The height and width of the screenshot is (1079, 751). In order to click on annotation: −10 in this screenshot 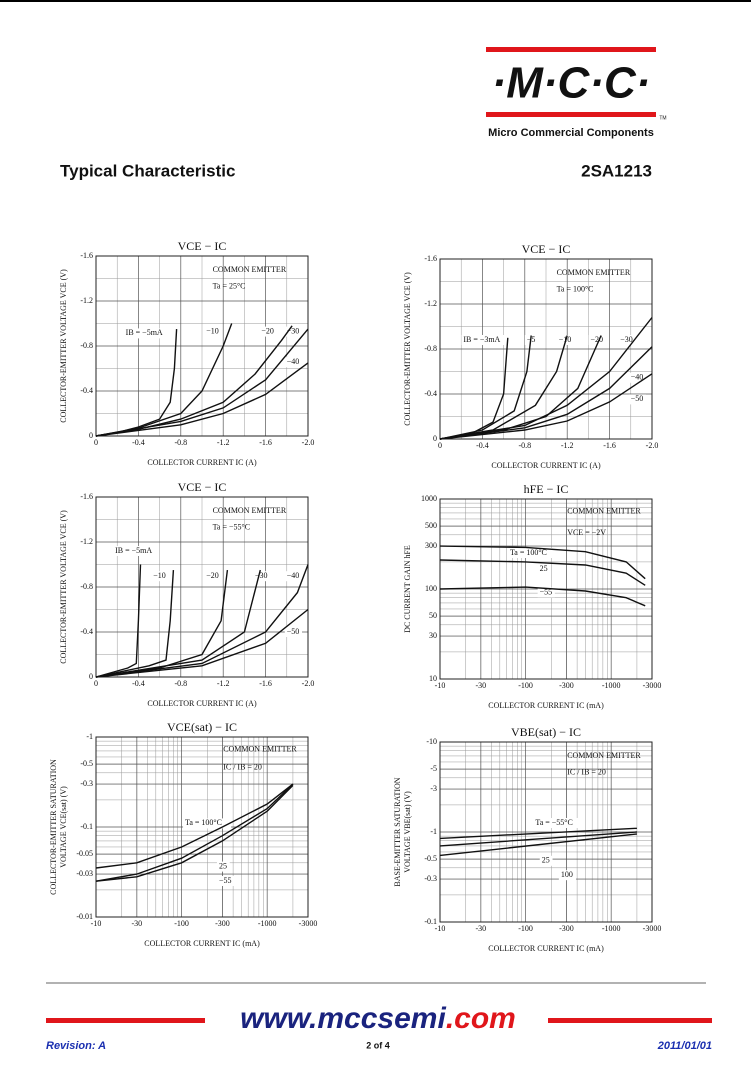, I will do `click(565, 339)`.